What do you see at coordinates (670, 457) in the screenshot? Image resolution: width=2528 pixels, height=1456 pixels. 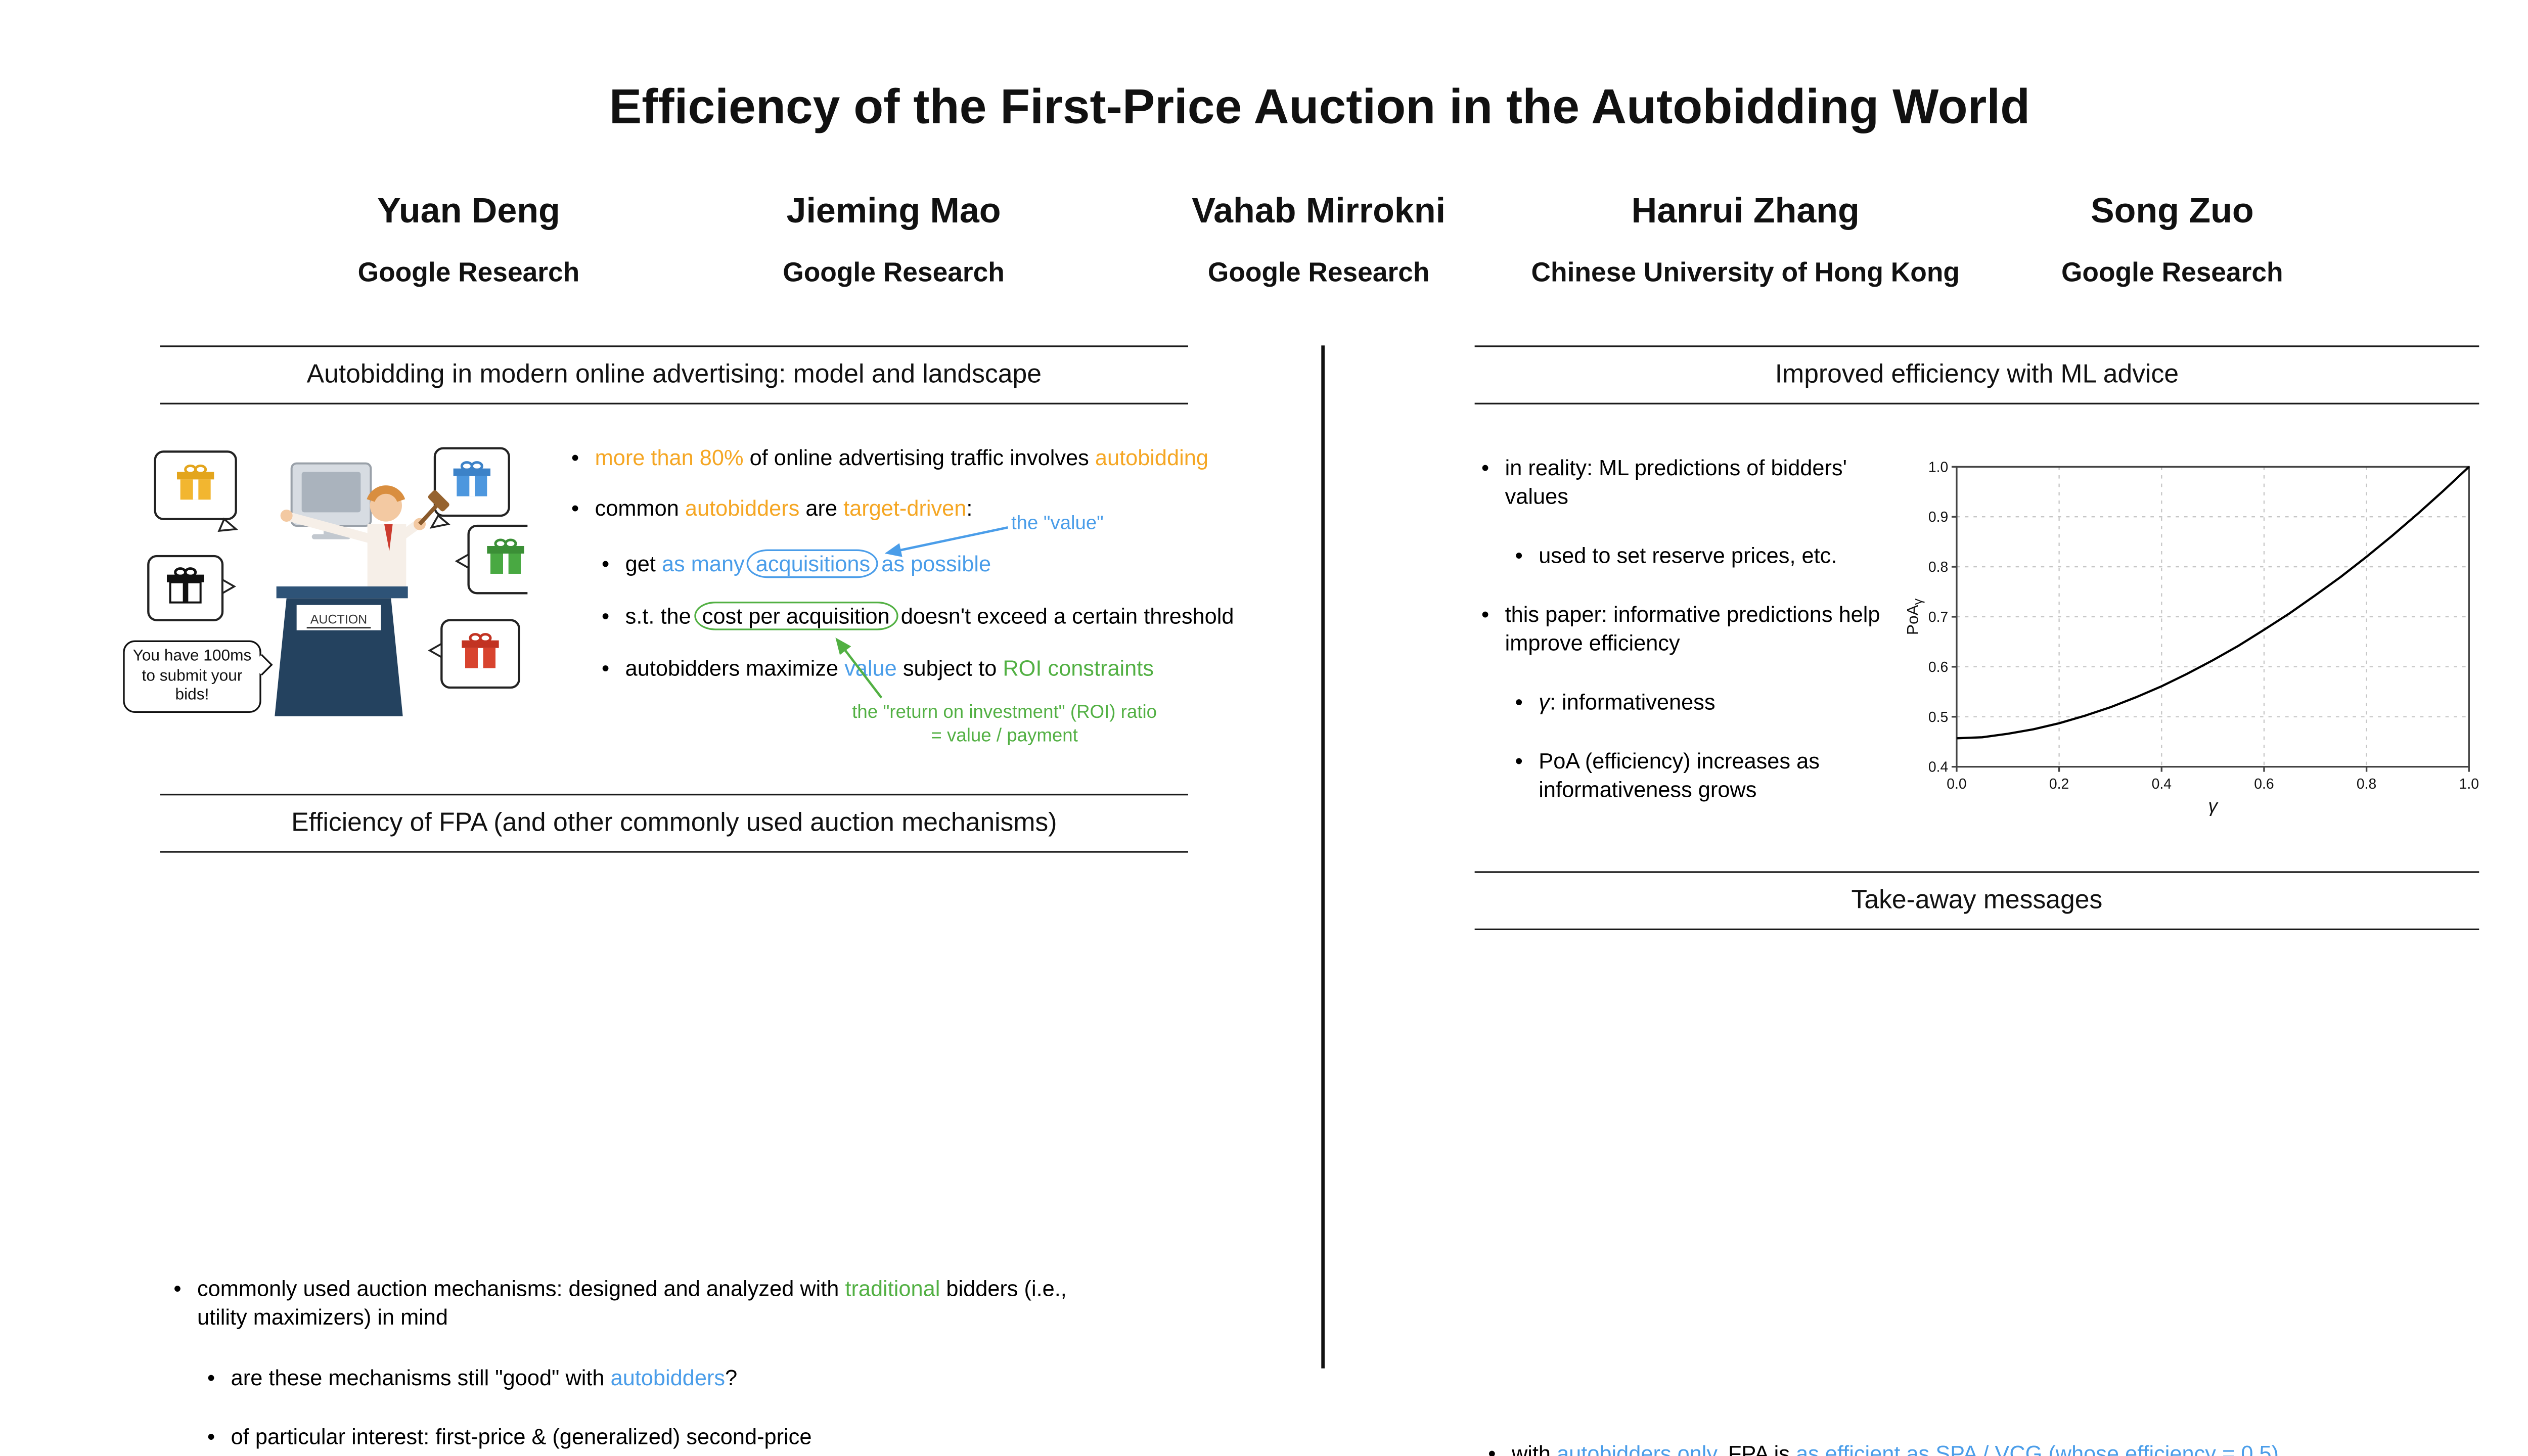 I see `text-segment: more than 80%` at bounding box center [670, 457].